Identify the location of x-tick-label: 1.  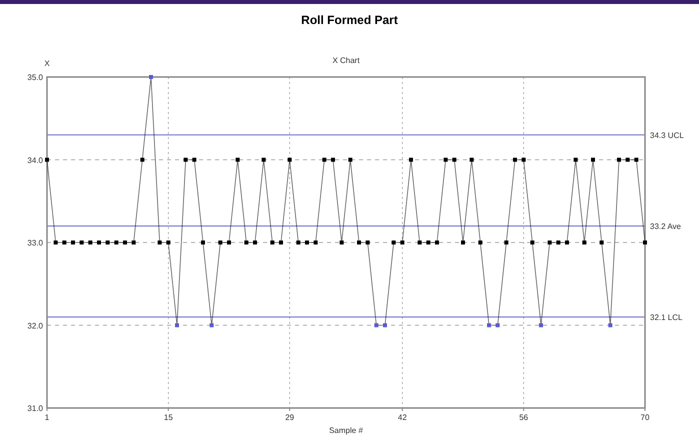
(47, 417).